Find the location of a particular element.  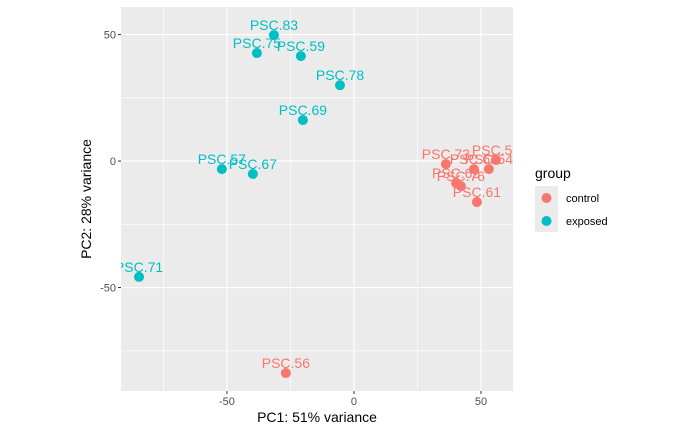

point-label: PSC.67 is located at coordinates (253, 164).